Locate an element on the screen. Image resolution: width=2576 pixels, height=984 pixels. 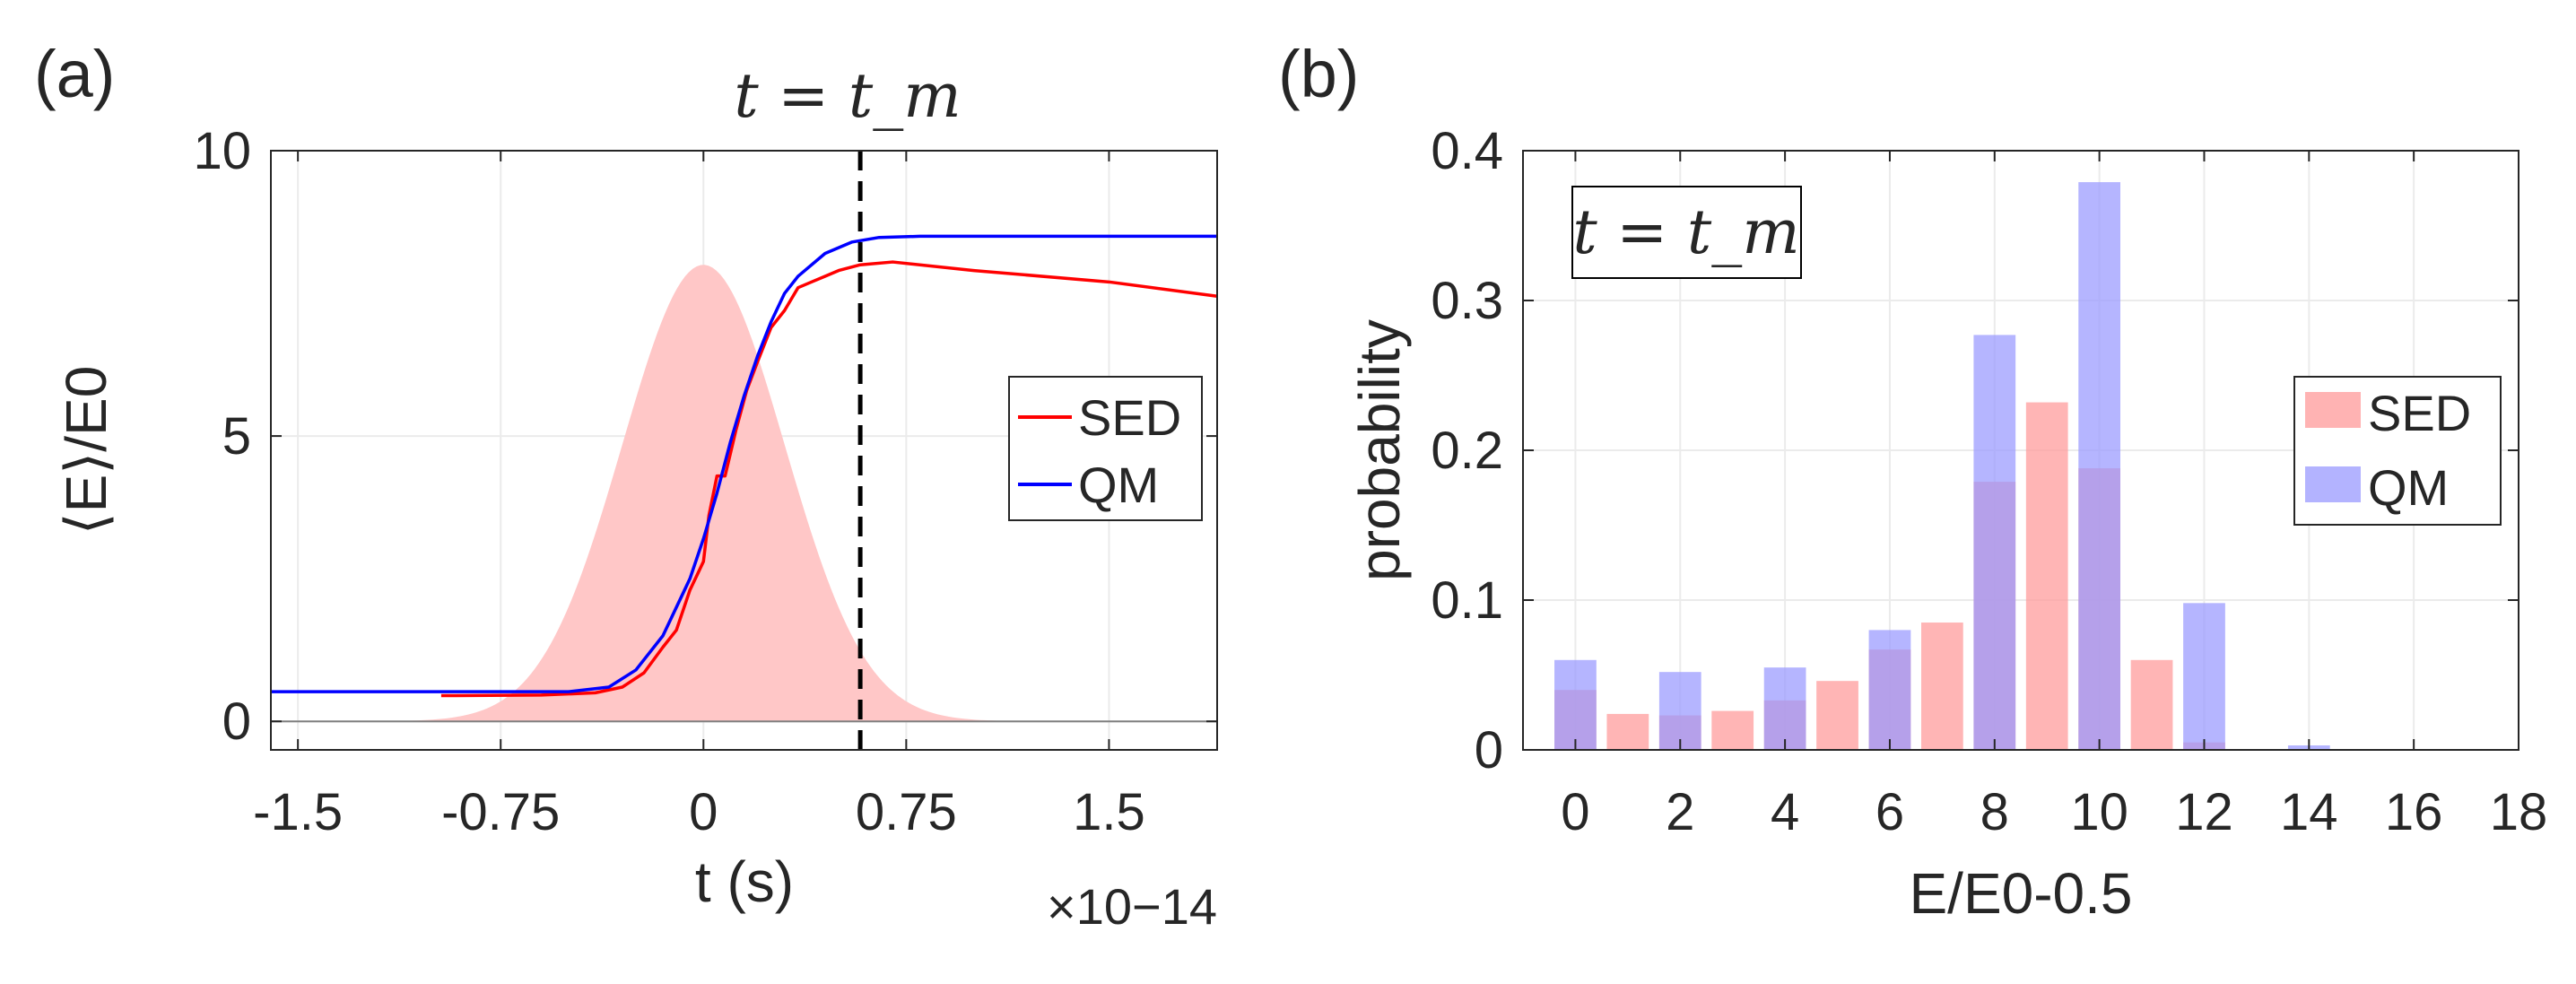
panel-b-y-tick-label: 0.1 is located at coordinates (1467, 600).